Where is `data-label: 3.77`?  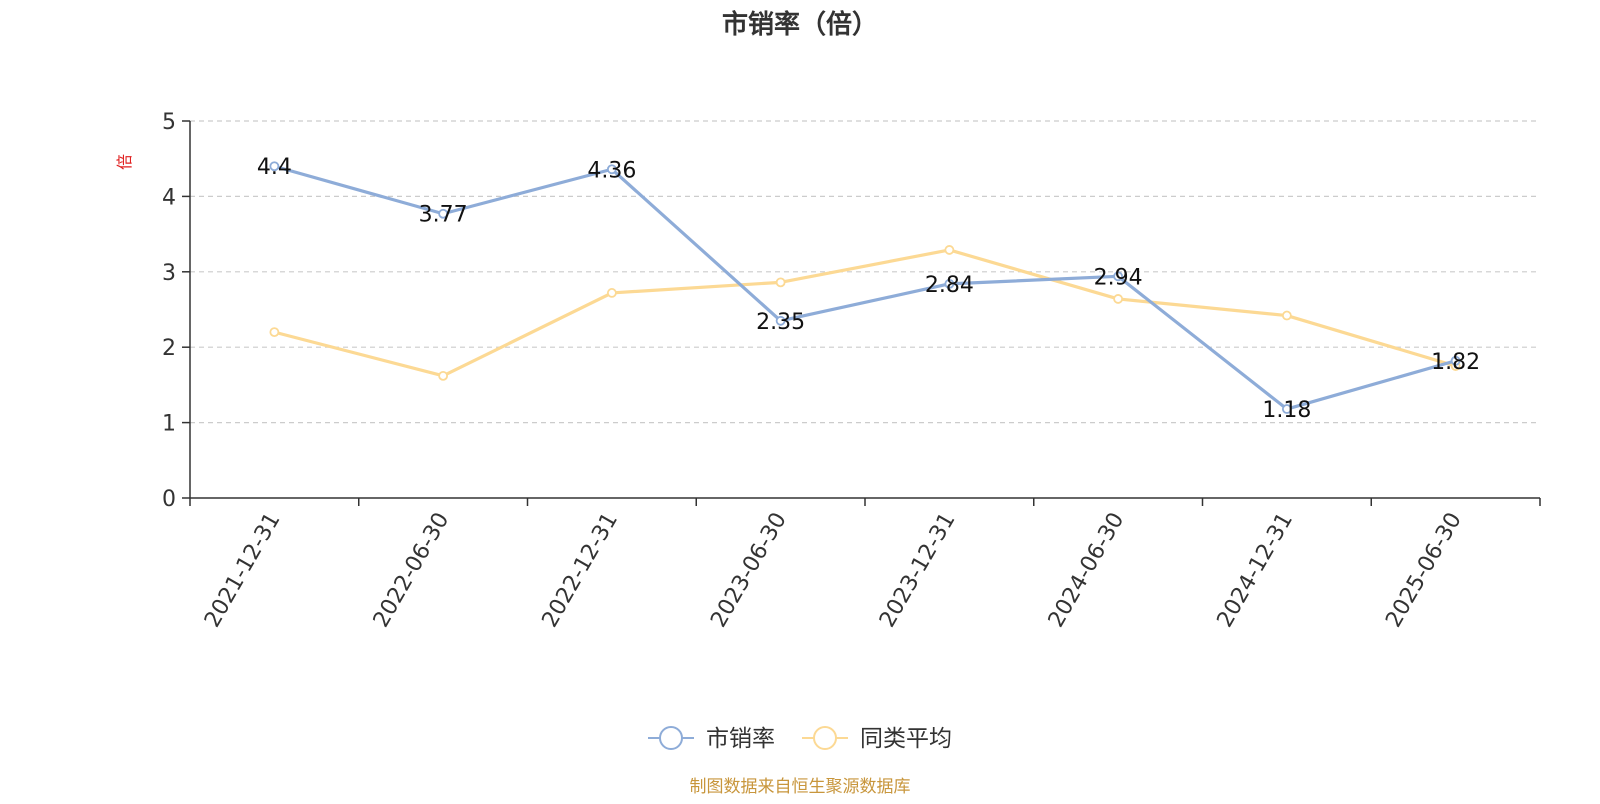
data-label: 3.77 is located at coordinates (443, 215).